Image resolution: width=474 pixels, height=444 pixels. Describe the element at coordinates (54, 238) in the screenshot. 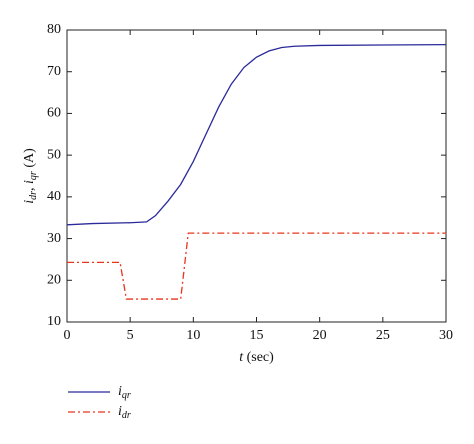

I see `y-tick-label: 30` at that location.